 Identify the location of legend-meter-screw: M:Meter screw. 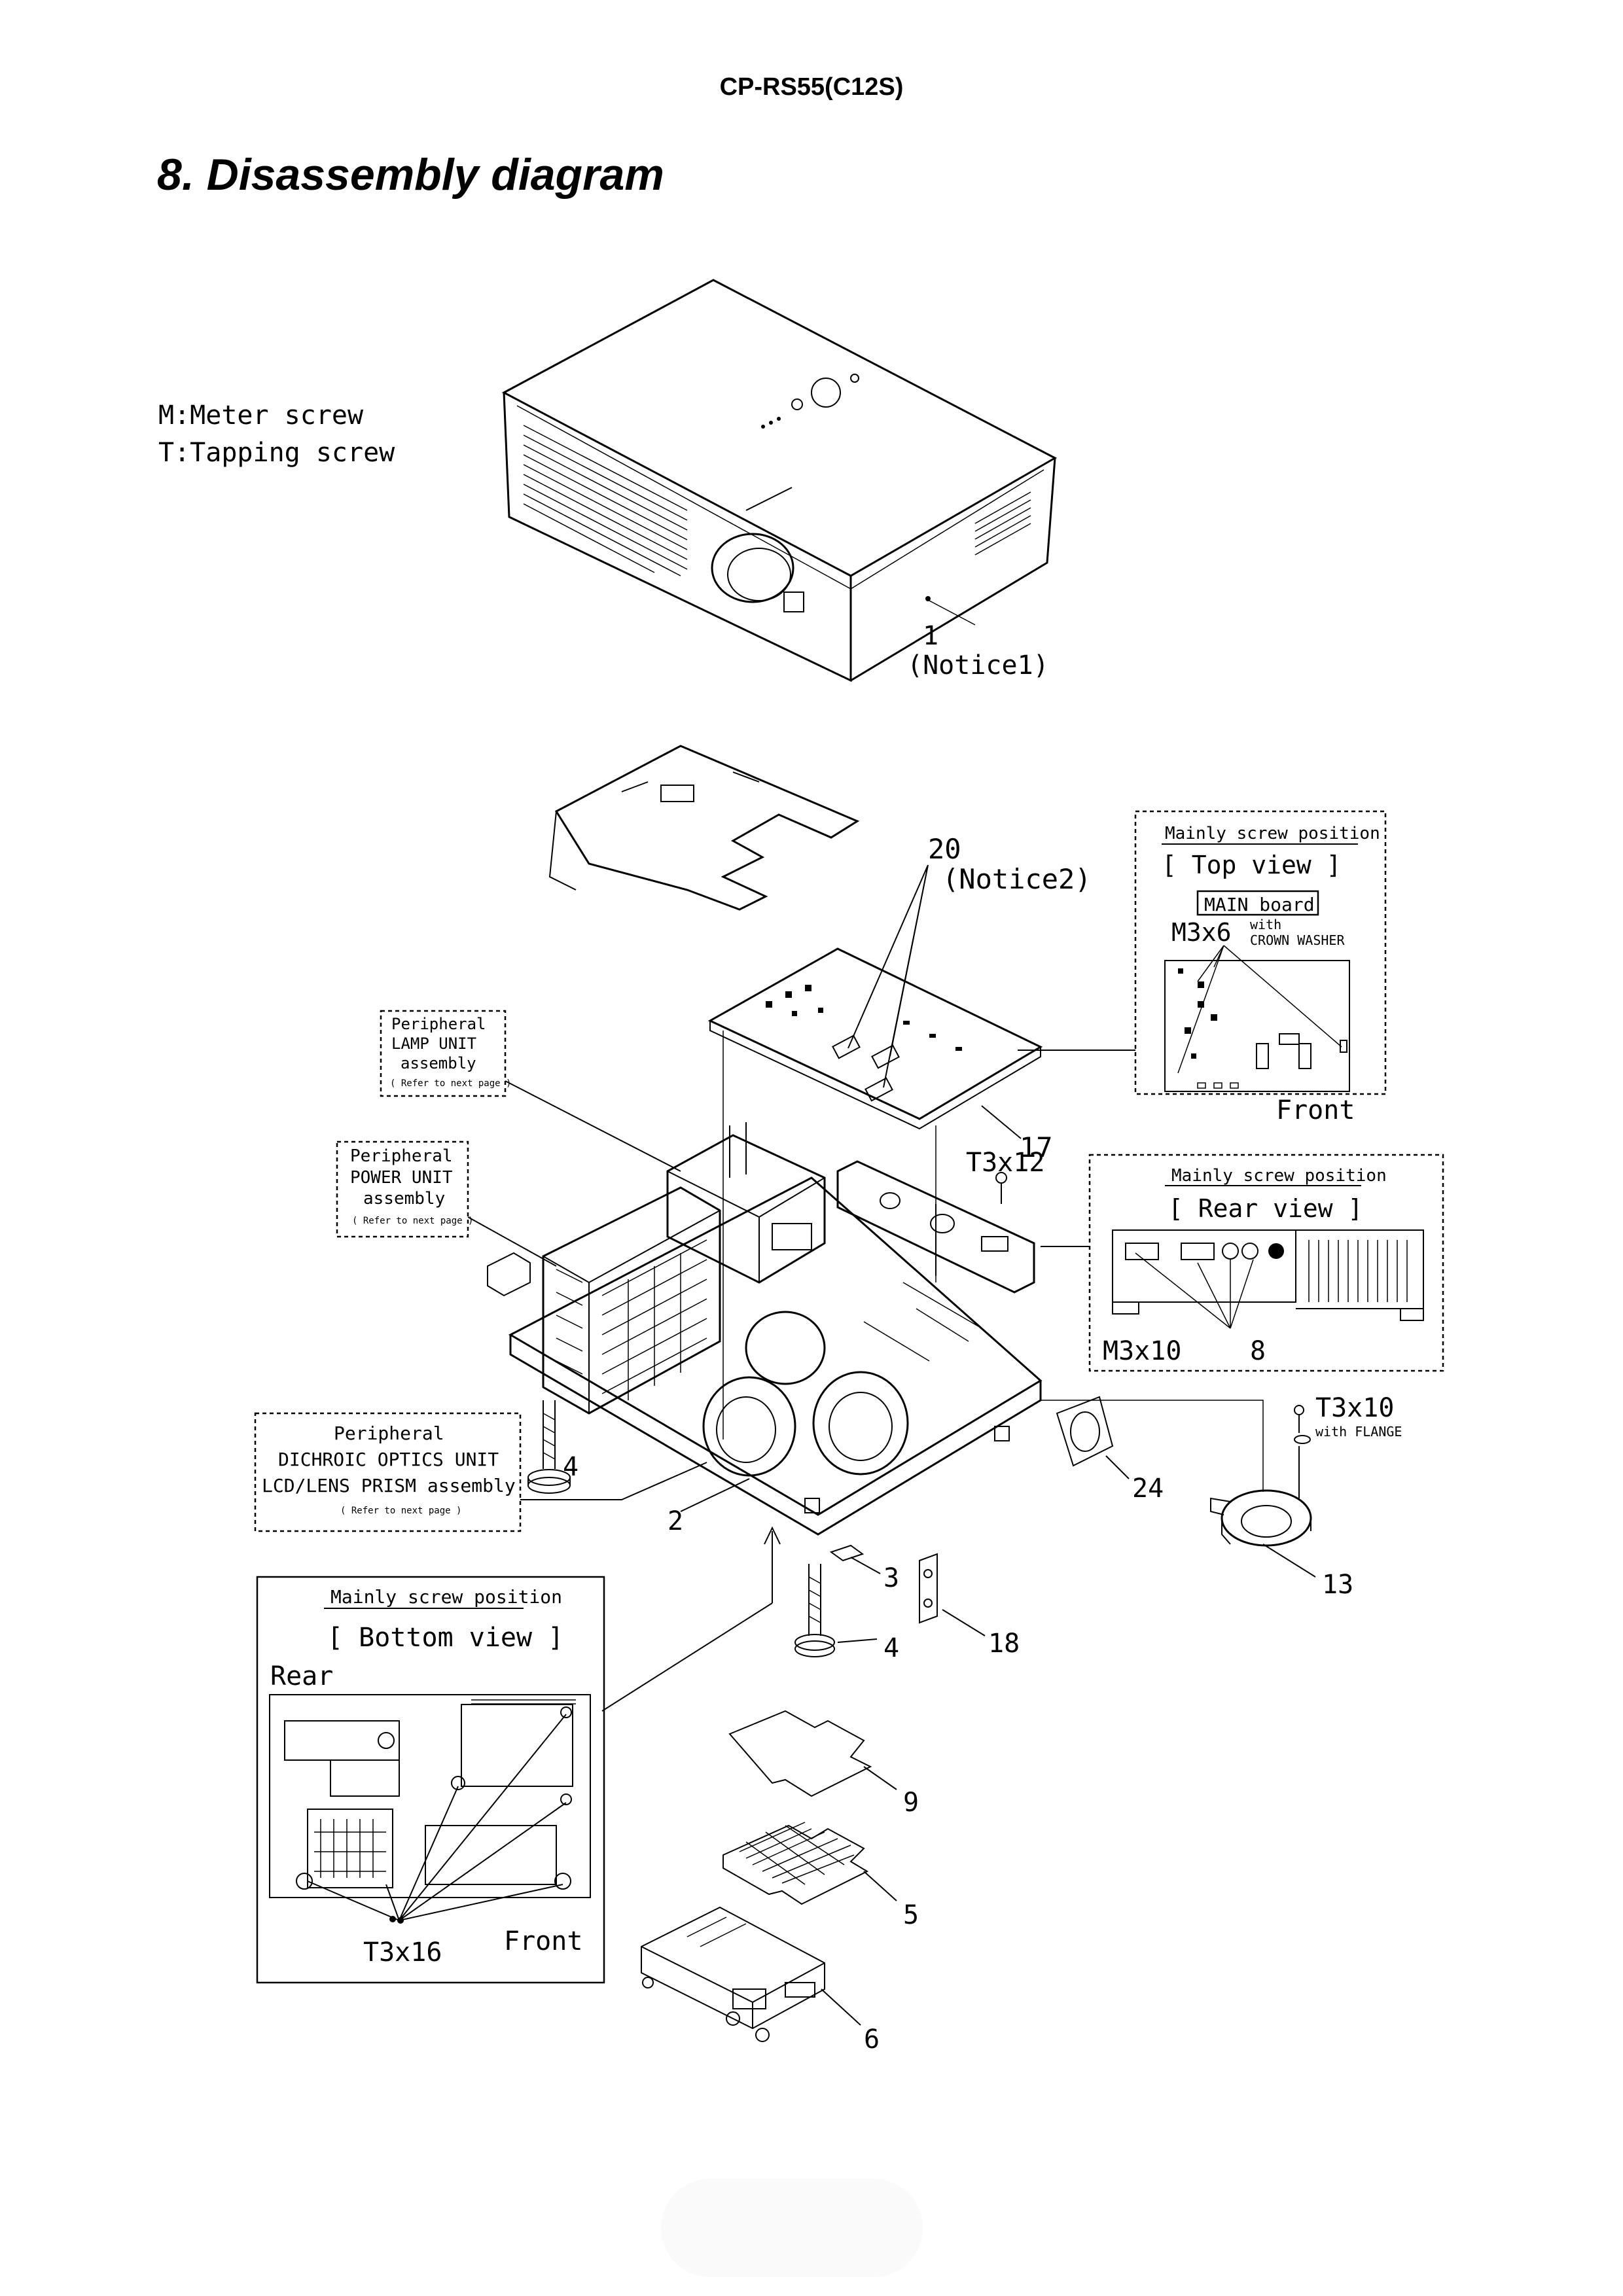
(261, 415).